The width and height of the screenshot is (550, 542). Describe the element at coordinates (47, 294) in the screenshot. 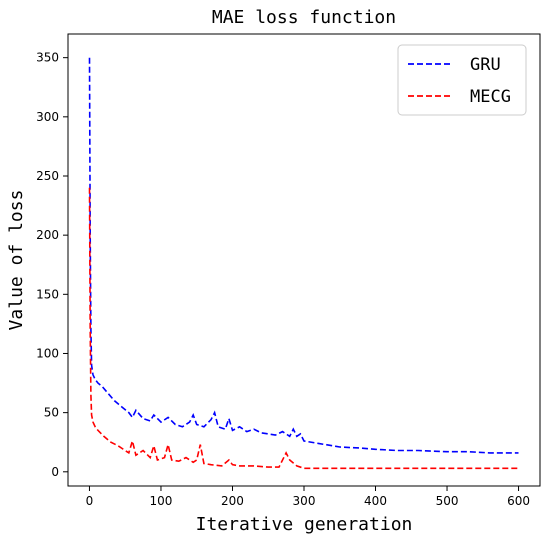

I see `y-tick-label: 150` at that location.